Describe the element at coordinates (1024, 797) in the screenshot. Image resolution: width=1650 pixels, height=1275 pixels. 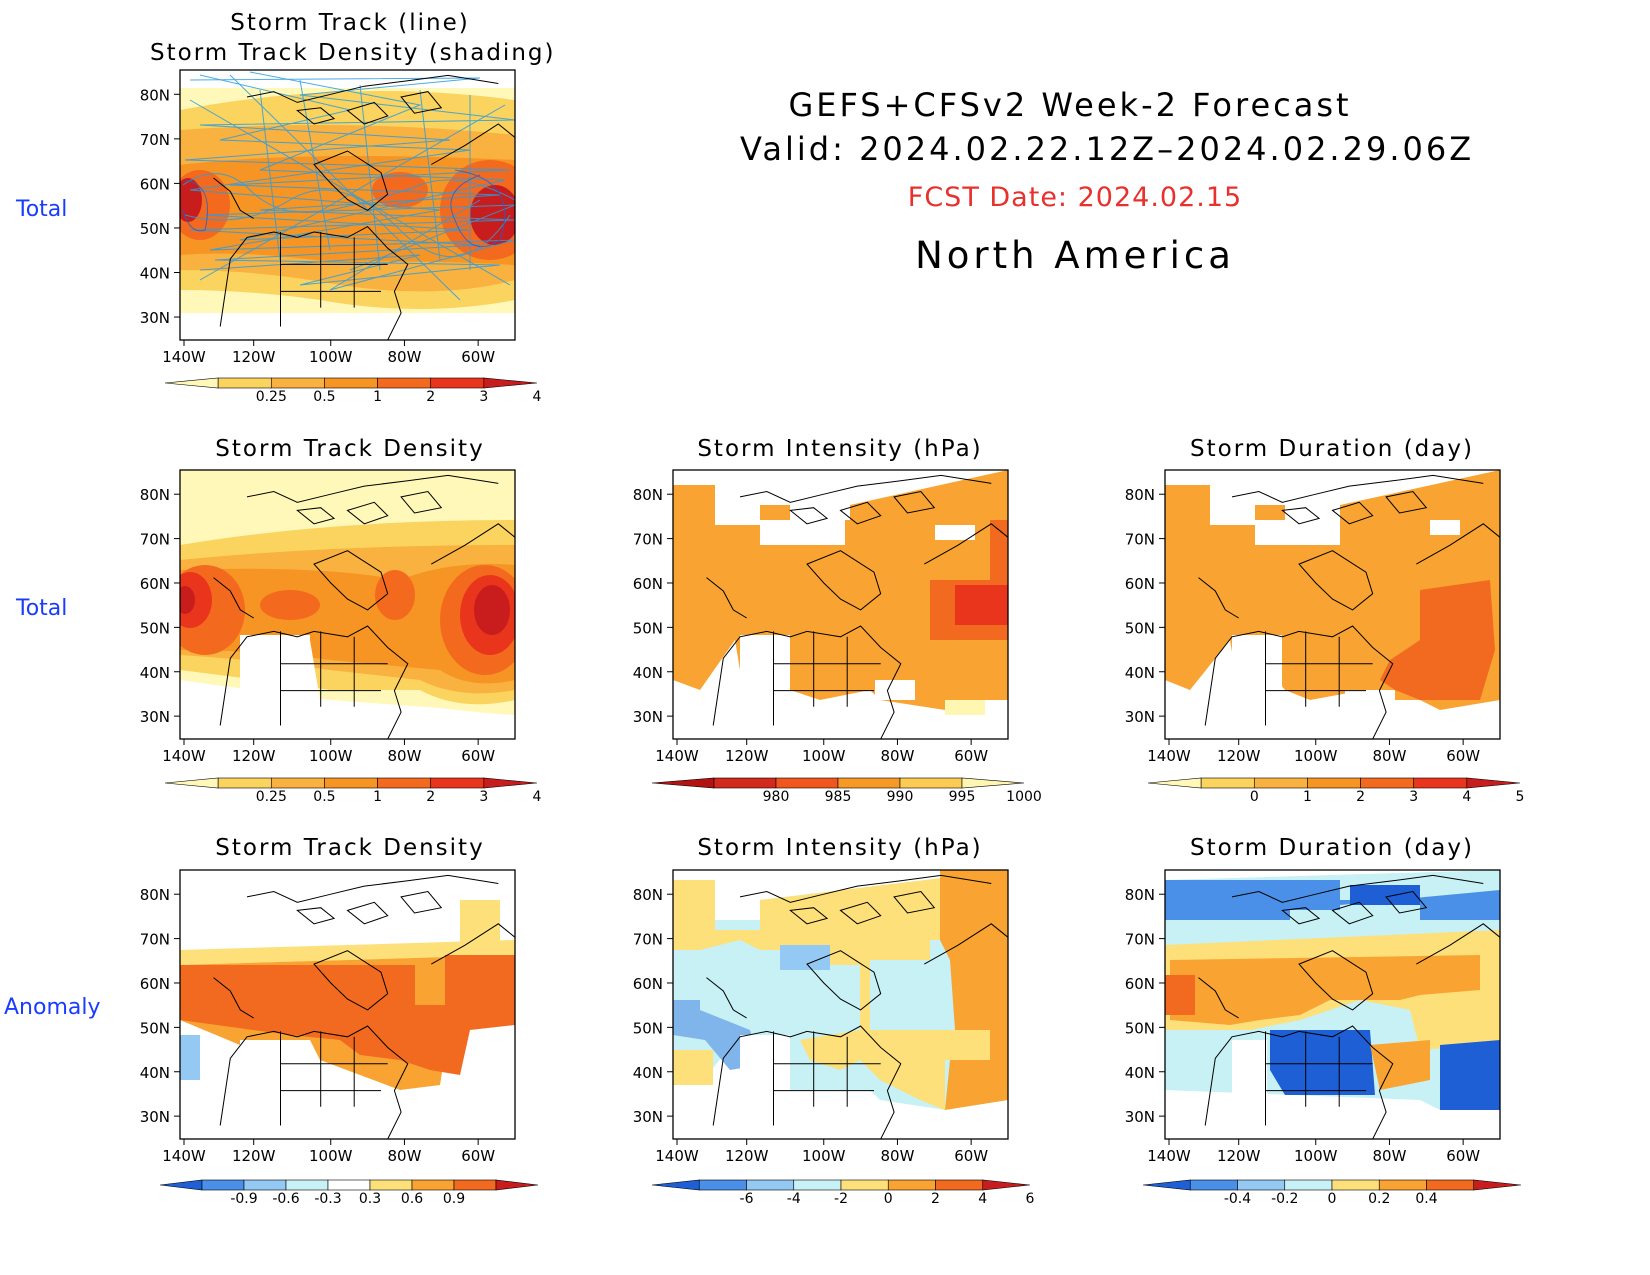
I see `colorbar-label: 1000` at that location.